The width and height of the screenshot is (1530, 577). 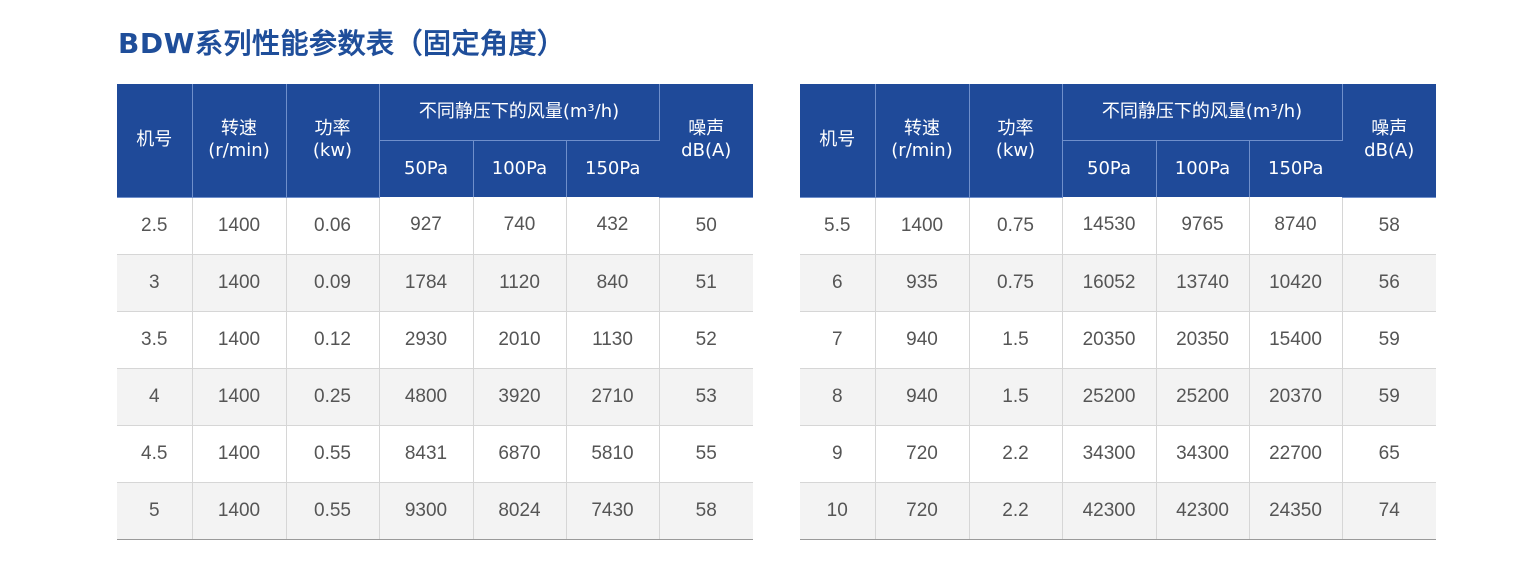 I want to click on table-row: 8 940 1.5 25200 25200 20370 59, so click(x=1118, y=397).